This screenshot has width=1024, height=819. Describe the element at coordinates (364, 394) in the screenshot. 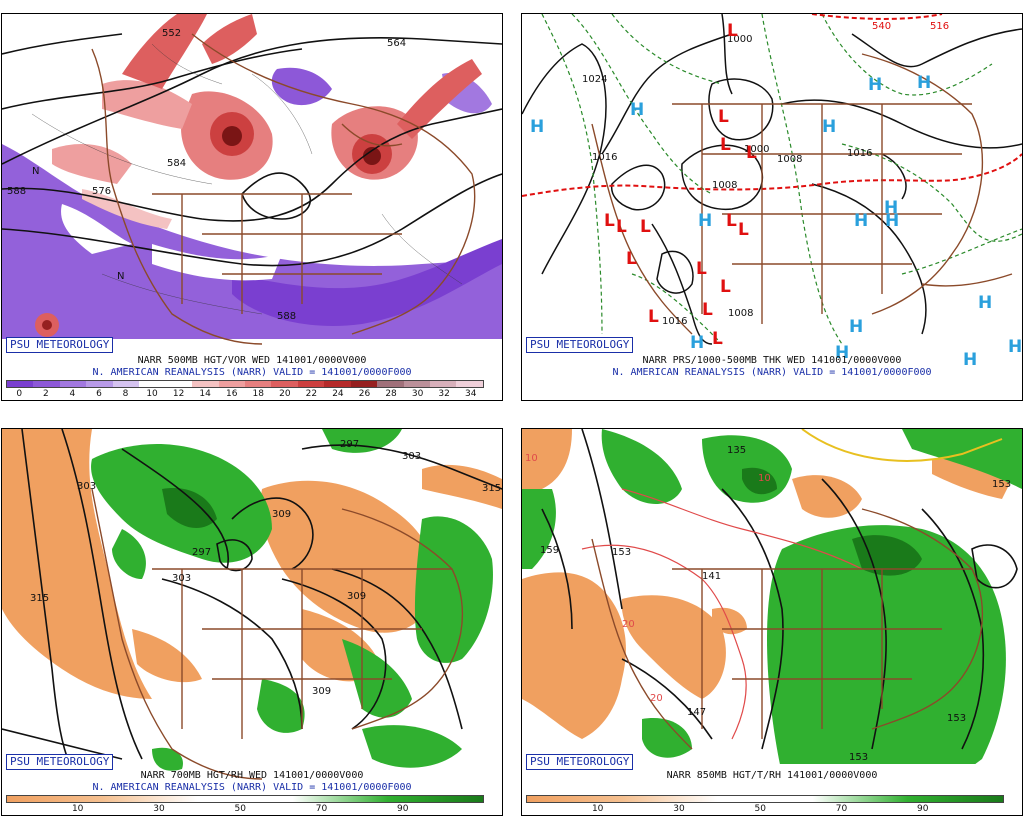

I see `colorbar-tick: 26` at that location.